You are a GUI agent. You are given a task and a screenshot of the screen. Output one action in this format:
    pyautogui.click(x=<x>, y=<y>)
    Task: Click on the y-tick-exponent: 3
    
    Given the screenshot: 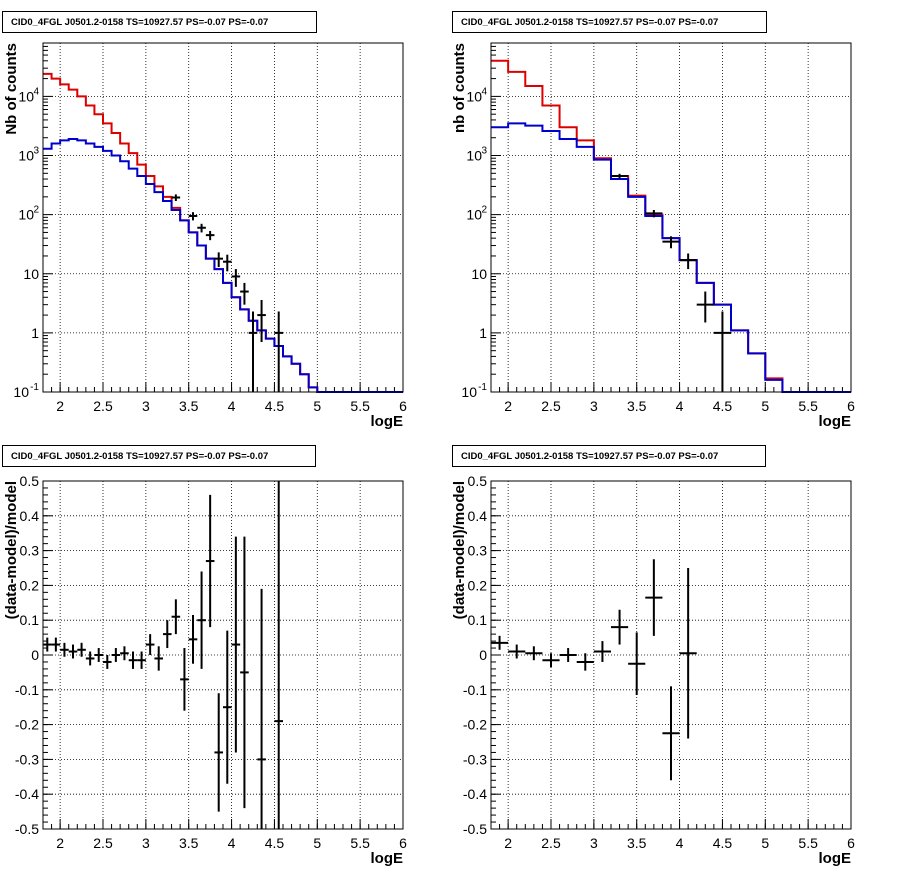 What is the action you would take?
    pyautogui.click(x=36, y=151)
    